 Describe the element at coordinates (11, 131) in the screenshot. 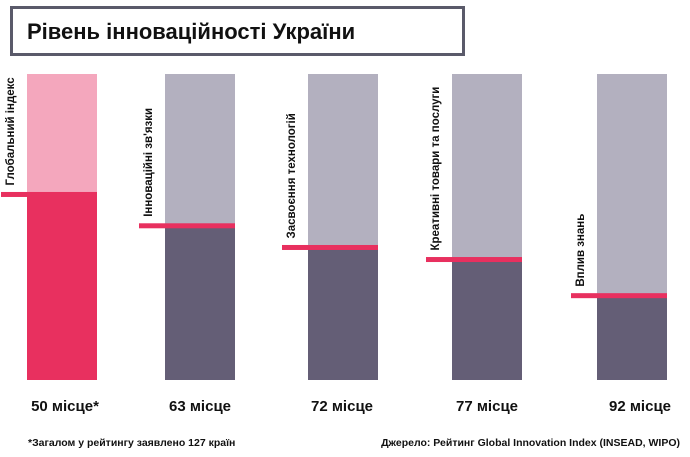

I see `category-label-0: Глобальний індекс` at that location.